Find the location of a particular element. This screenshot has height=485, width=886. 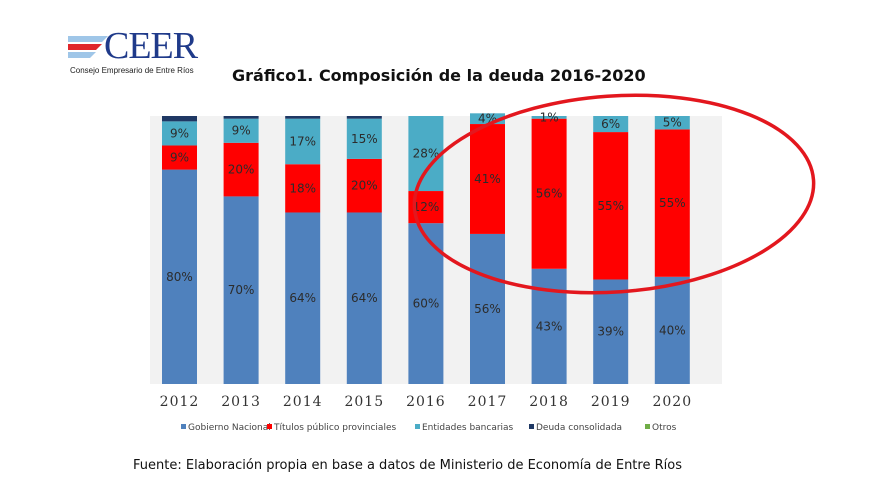

data-label: 1% is located at coordinates (549, 117).